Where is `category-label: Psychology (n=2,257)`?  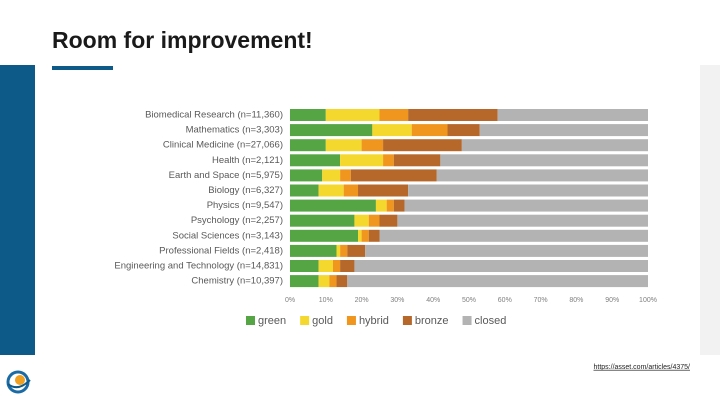 category-label: Psychology (n=2,257) is located at coordinates (237, 220).